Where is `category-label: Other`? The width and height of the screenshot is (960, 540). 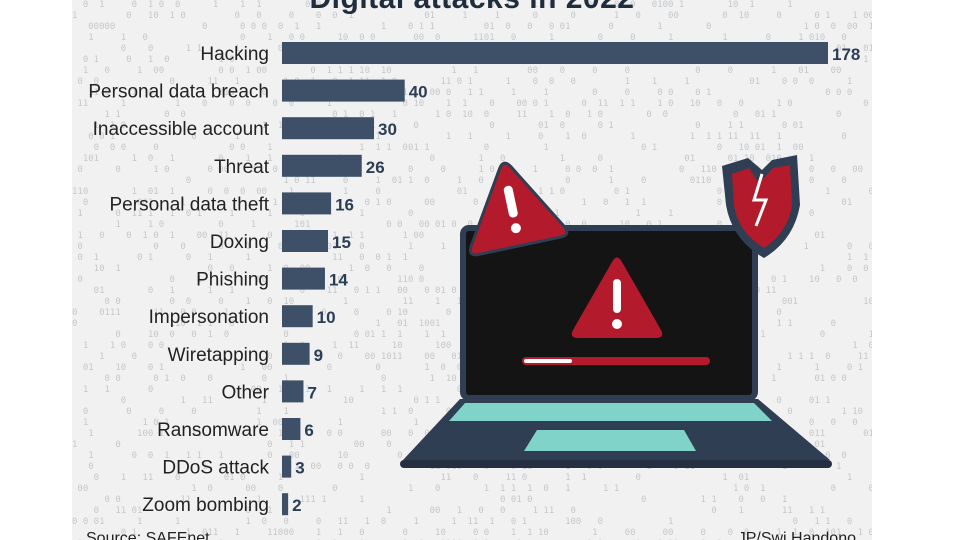 category-label: Other is located at coordinates (245, 392).